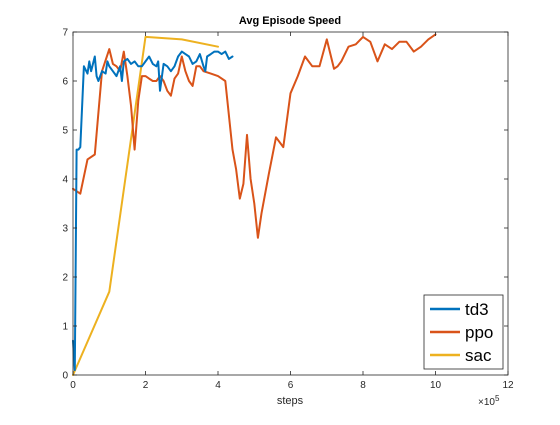 The width and height of the screenshot is (560, 425). What do you see at coordinates (65, 229) in the screenshot?
I see `y-tick-label: 3` at bounding box center [65, 229].